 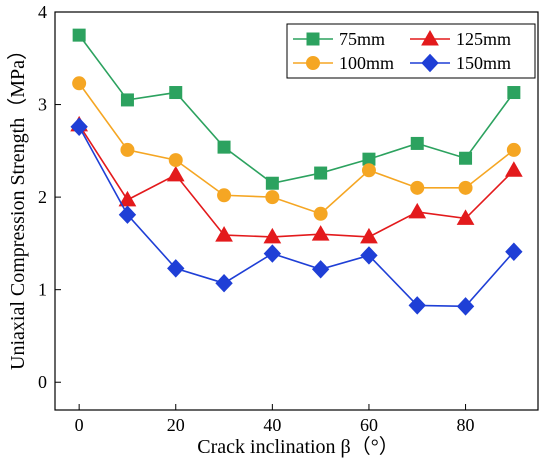 I want to click on x-tick-label: 40, so click(x=272, y=425).